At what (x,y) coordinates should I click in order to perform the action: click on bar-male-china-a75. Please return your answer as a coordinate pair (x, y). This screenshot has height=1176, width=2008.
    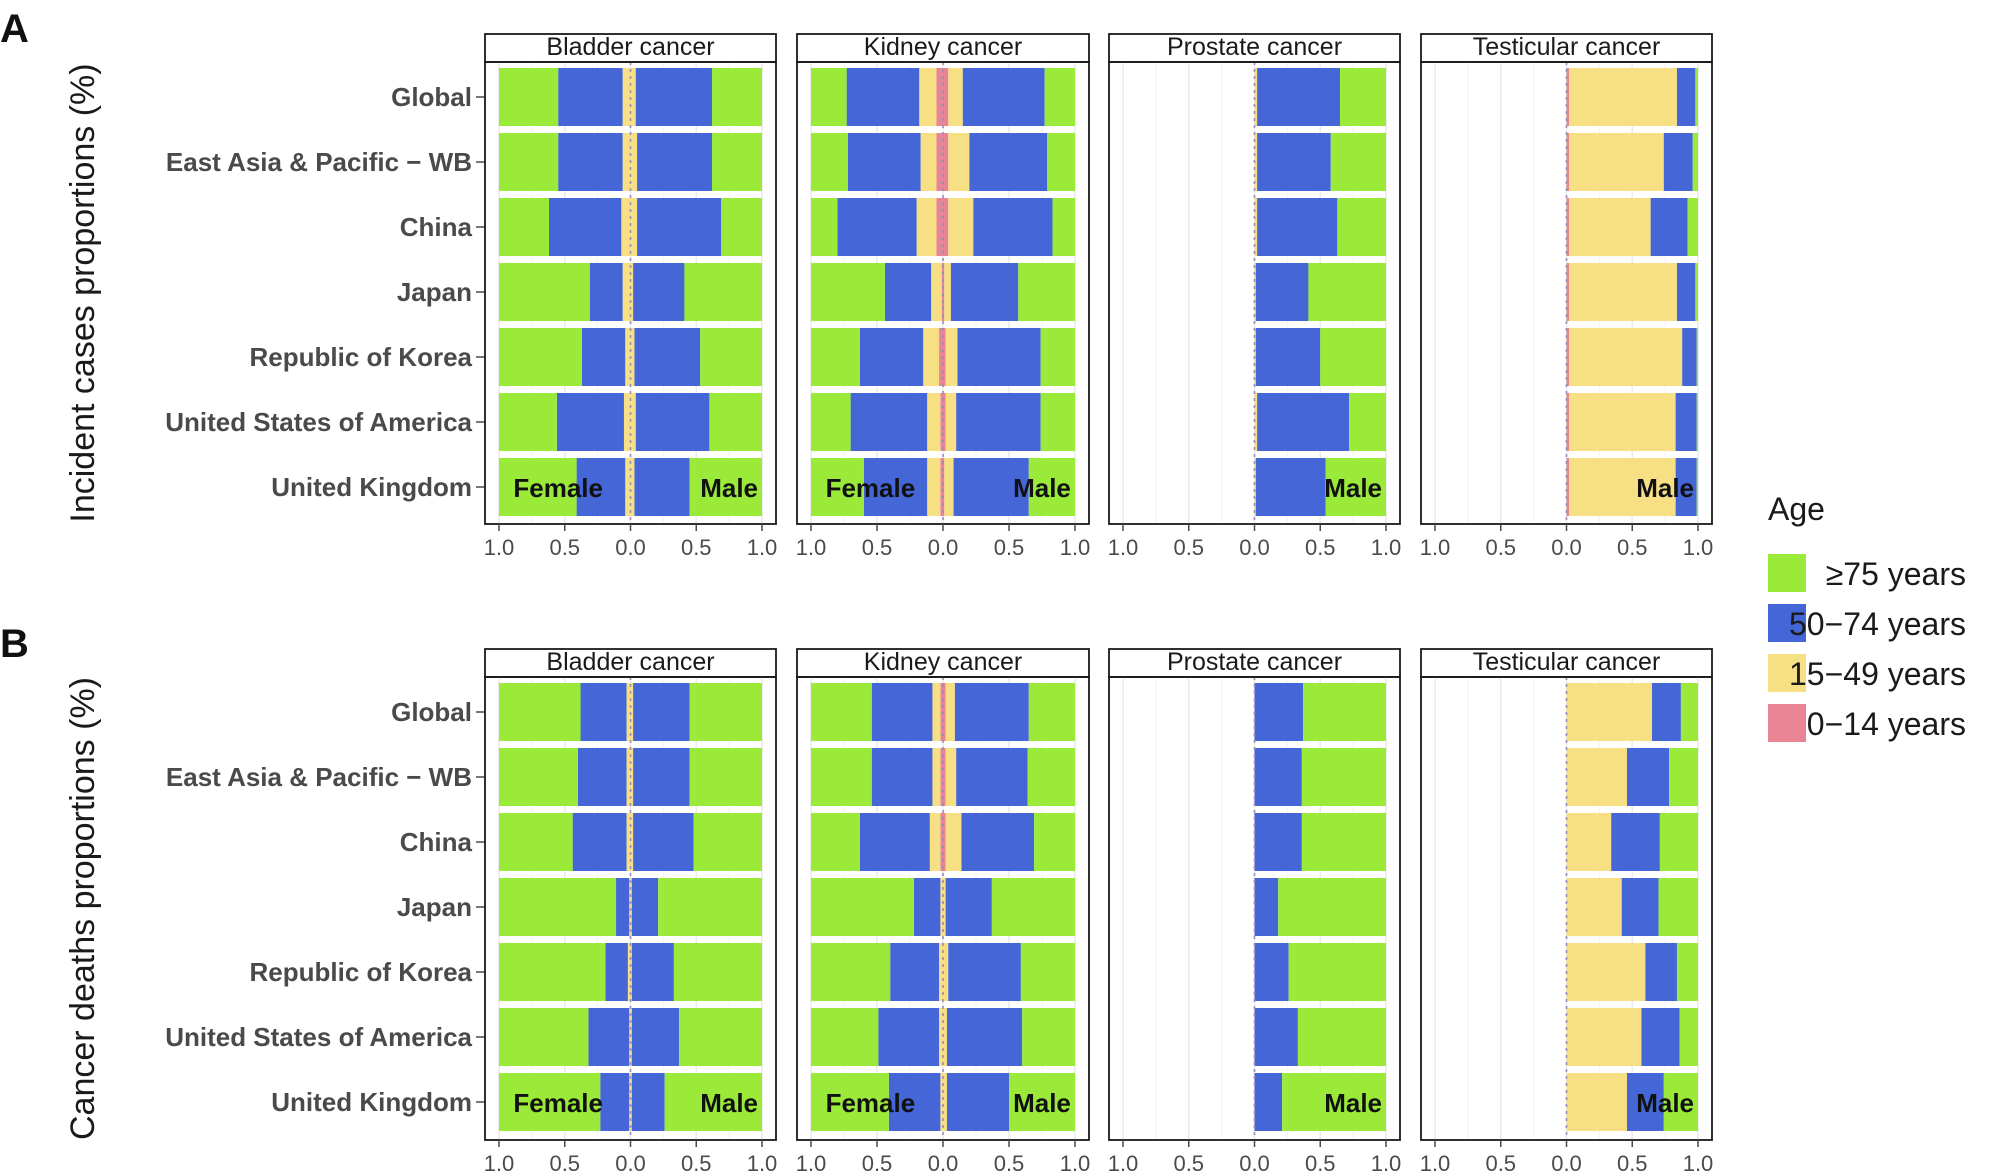
    Looking at the image, I should click on (1678, 842).